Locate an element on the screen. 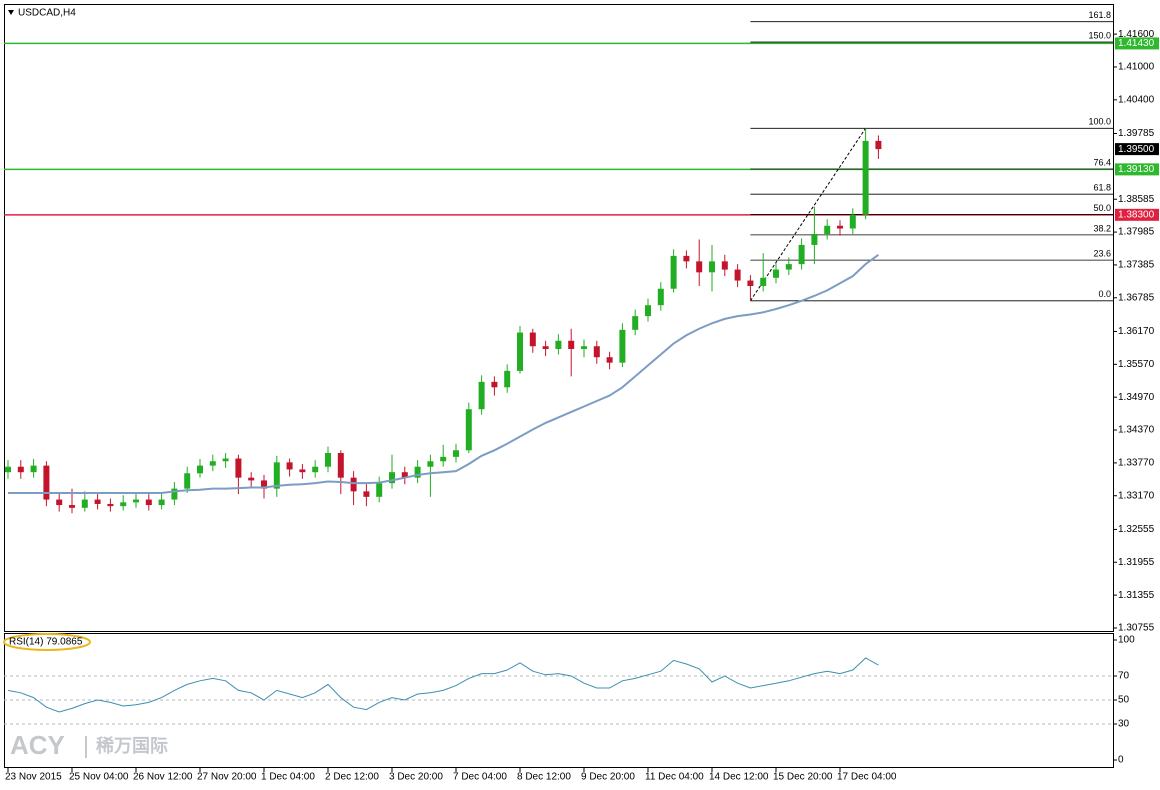 The image size is (1160, 790). y-tick-label: 1.33770 is located at coordinates (1136, 463).